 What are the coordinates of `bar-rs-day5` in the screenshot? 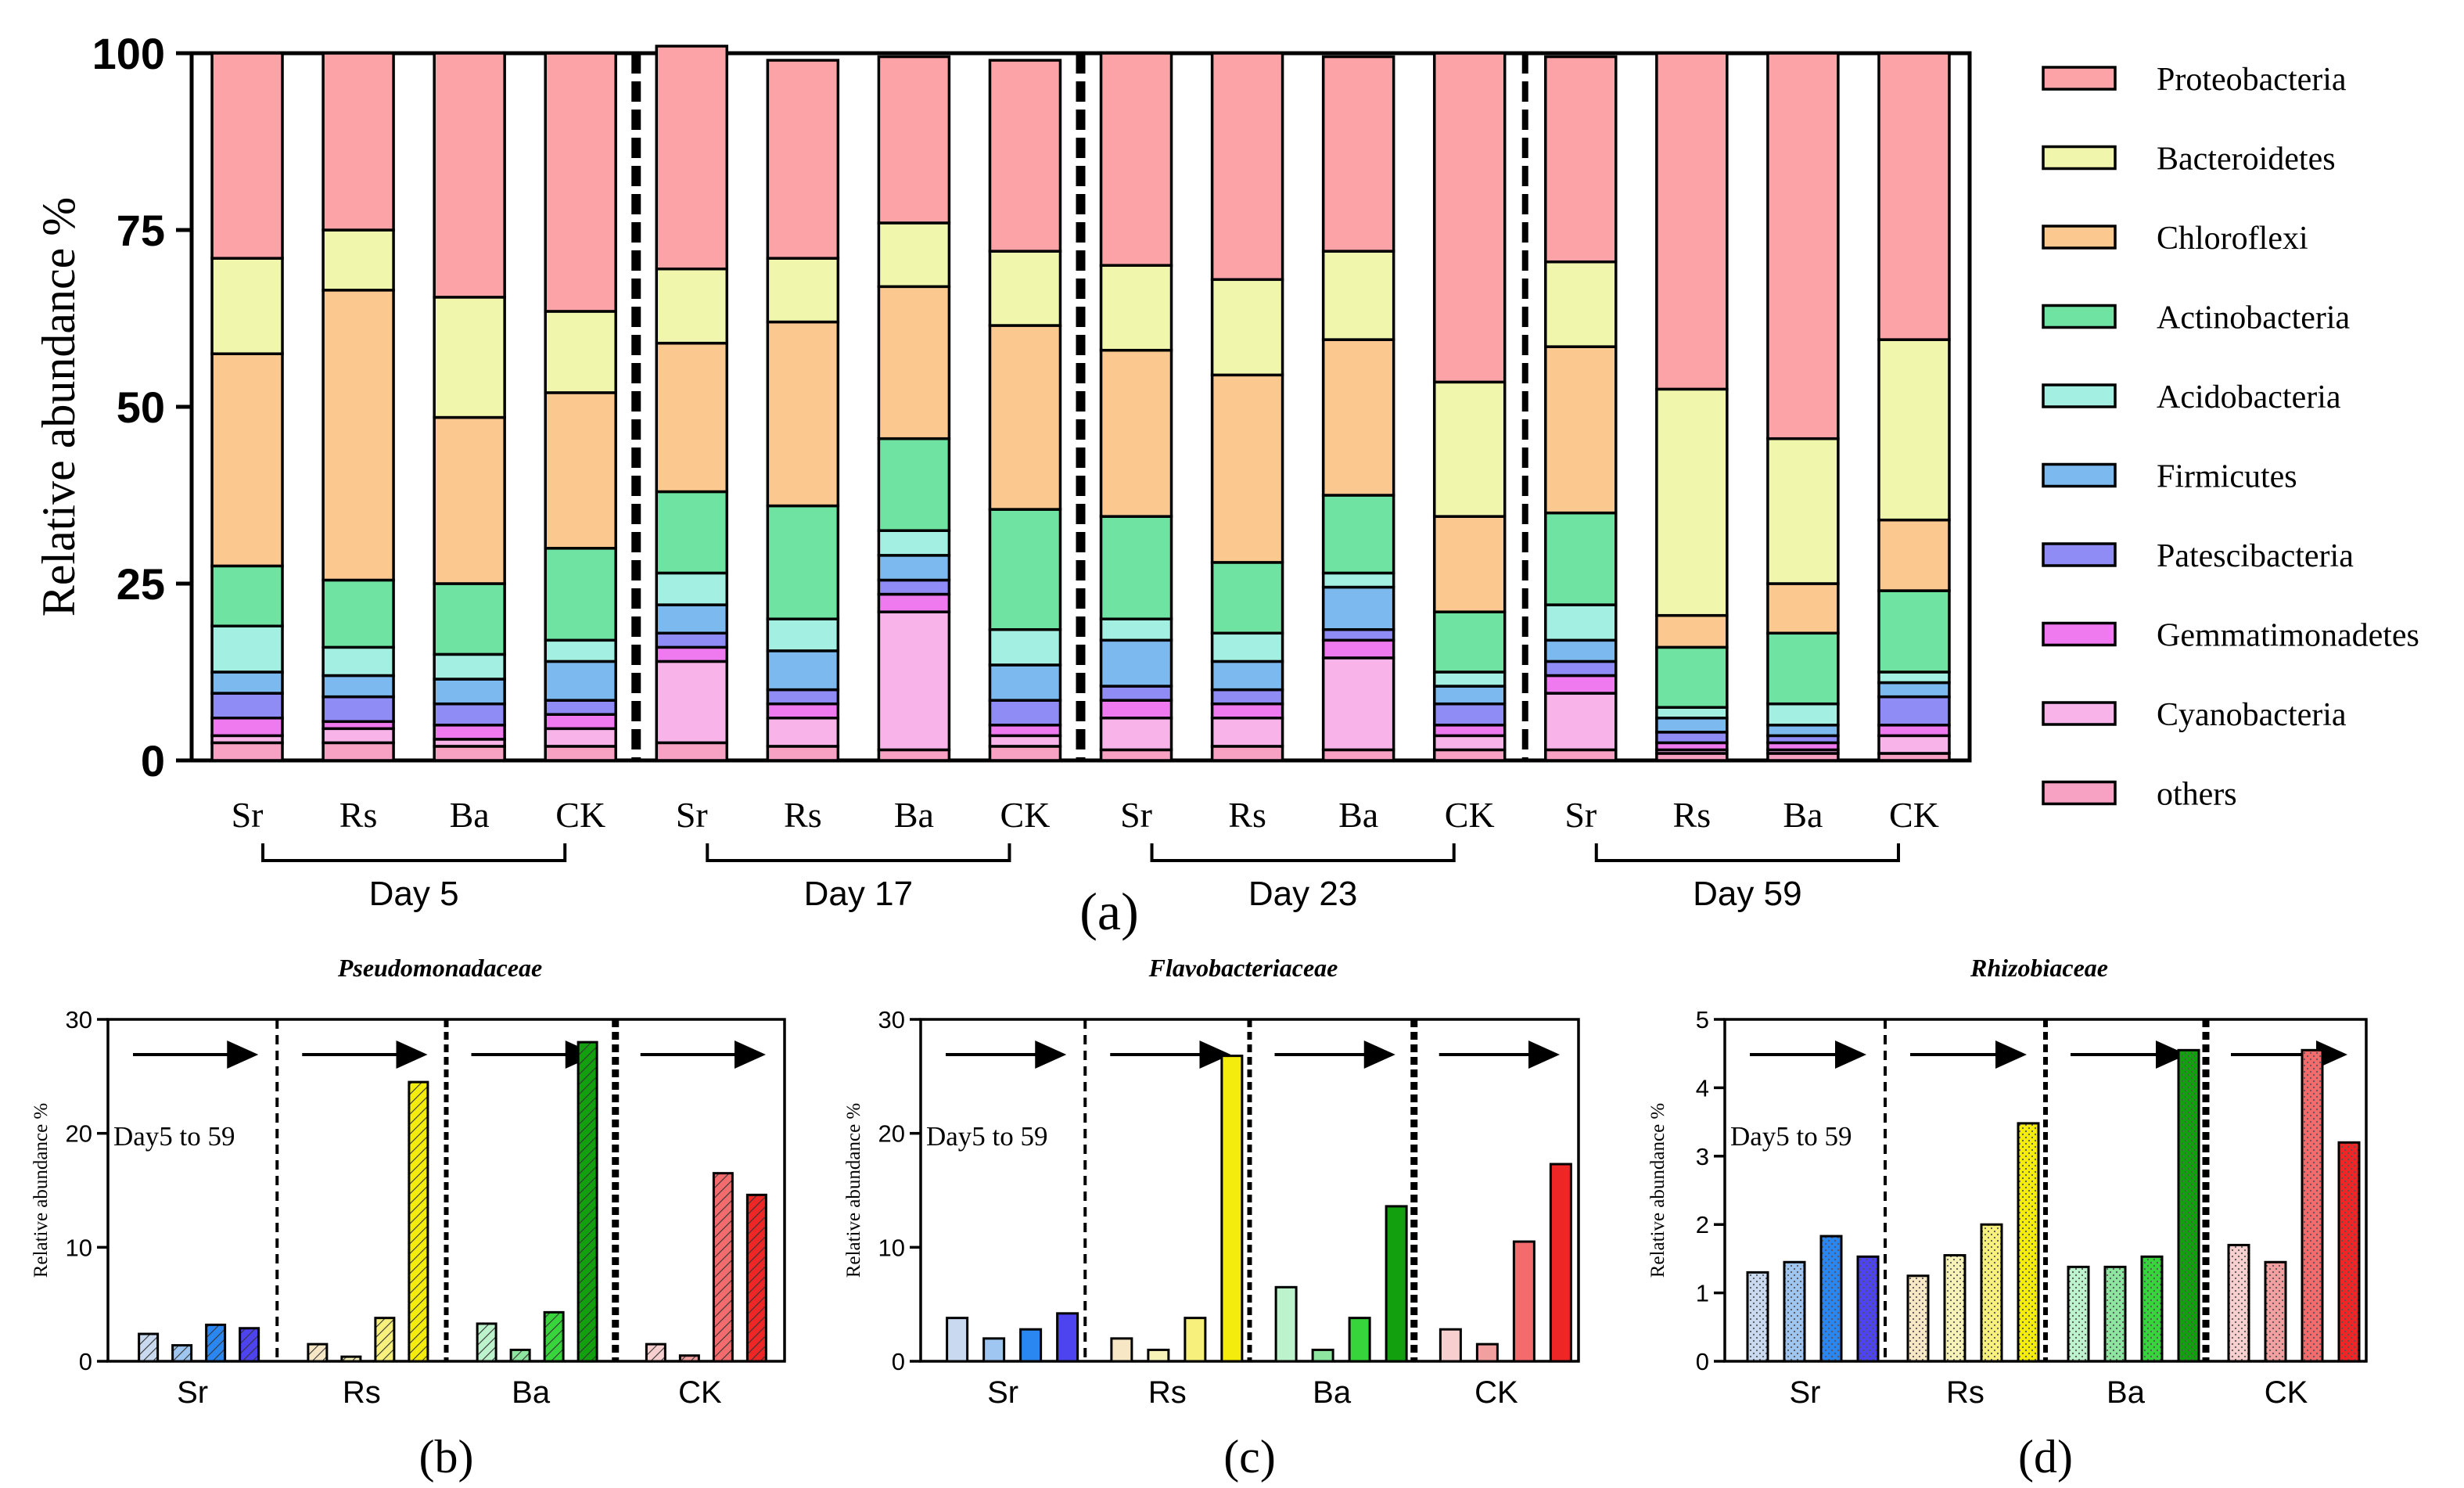 It's located at (1918, 1318).